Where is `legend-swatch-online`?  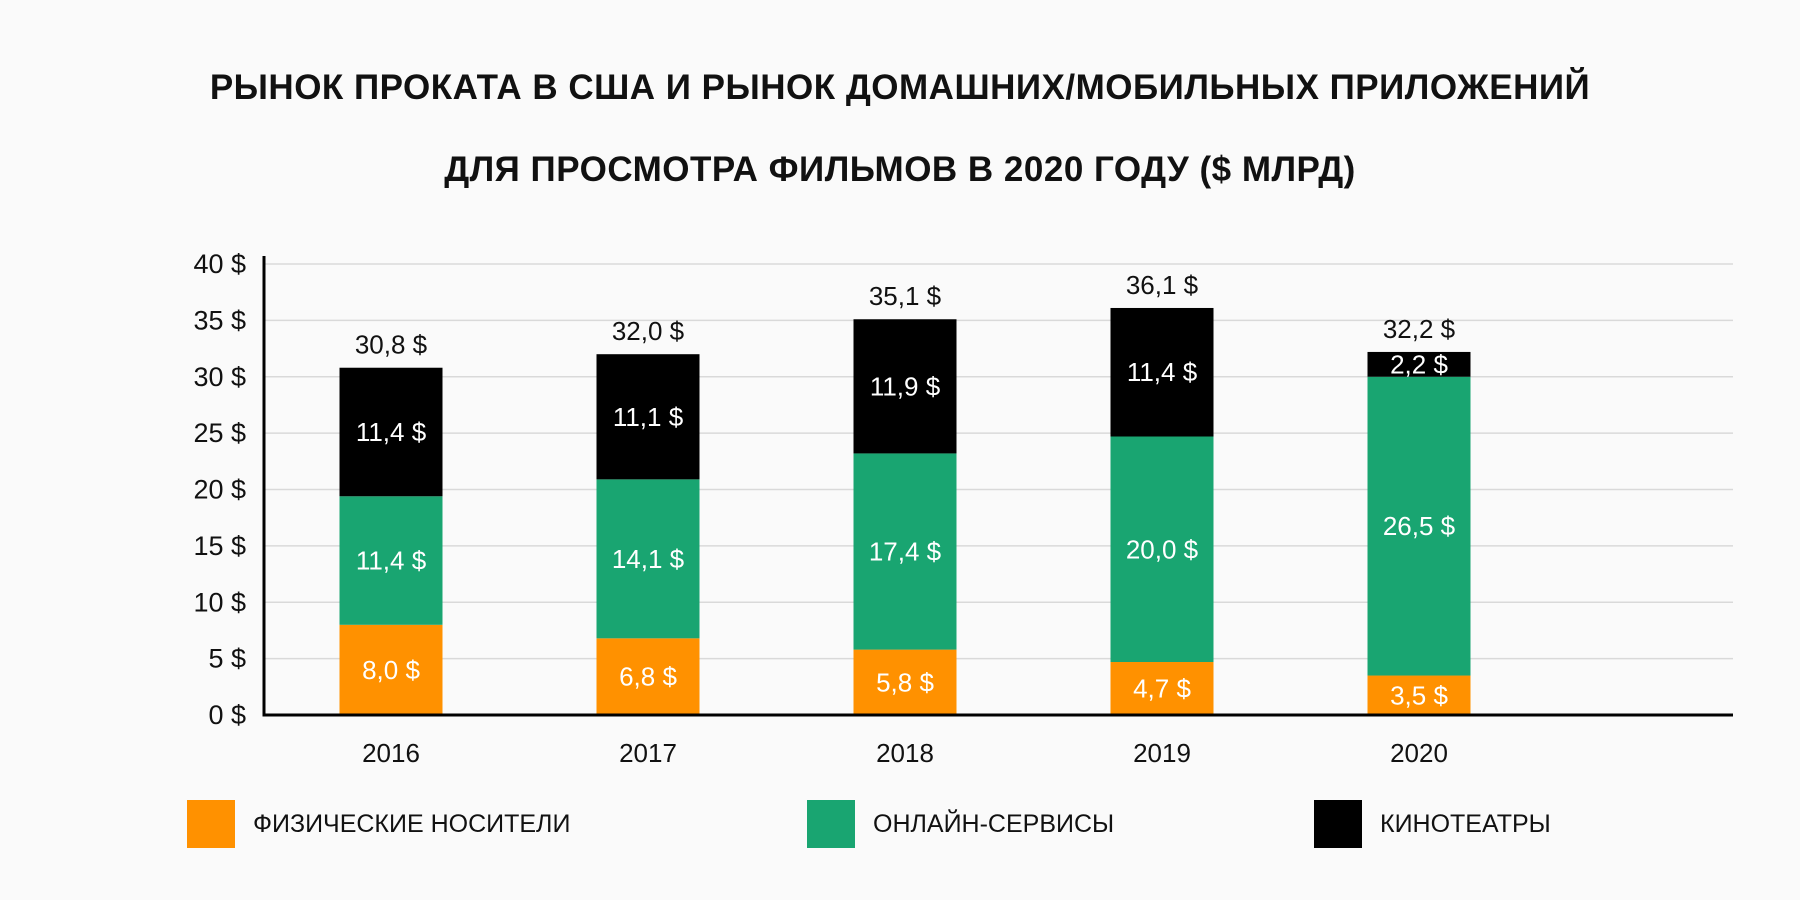 legend-swatch-online is located at coordinates (831, 824).